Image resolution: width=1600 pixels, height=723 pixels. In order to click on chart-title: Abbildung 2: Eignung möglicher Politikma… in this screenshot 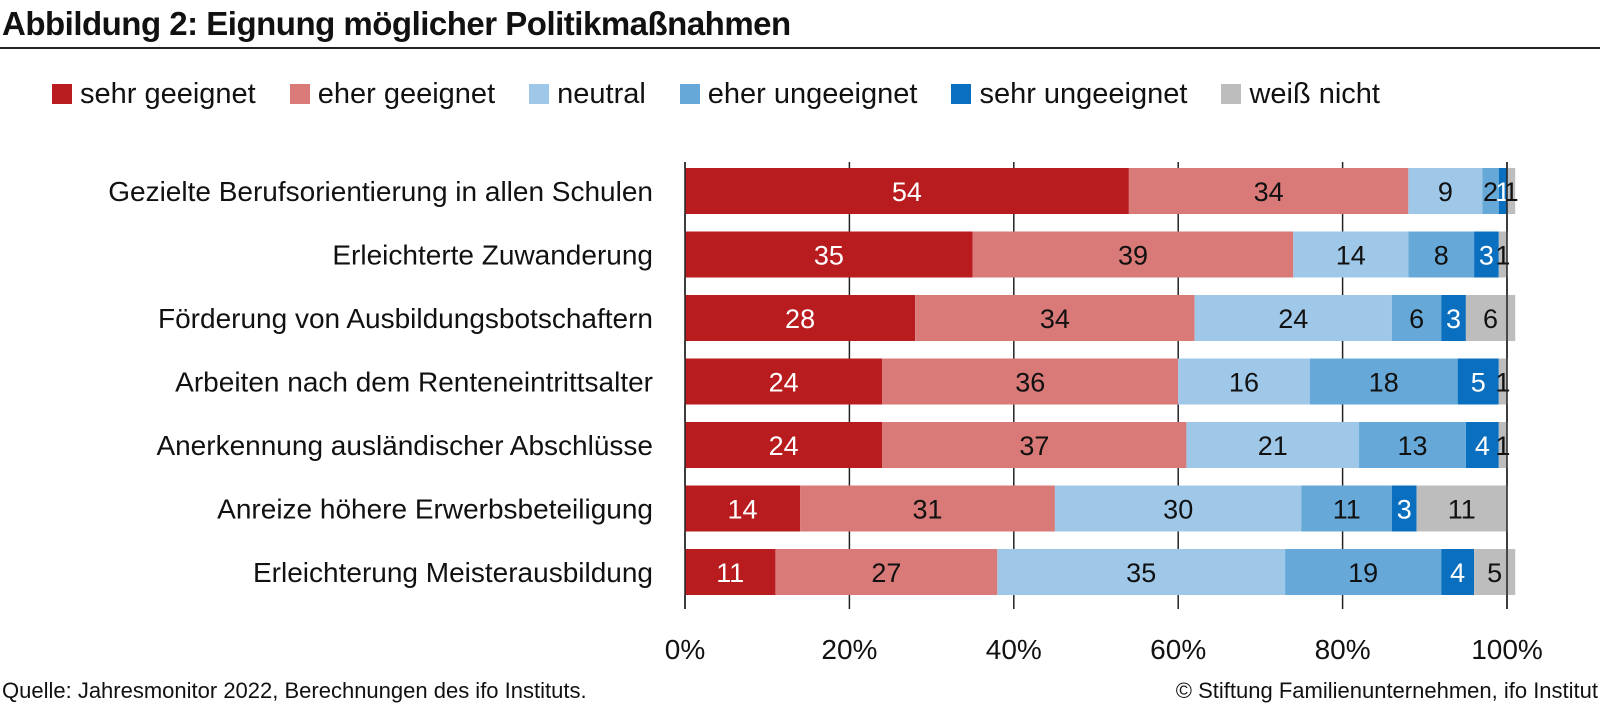, I will do `click(396, 23)`.